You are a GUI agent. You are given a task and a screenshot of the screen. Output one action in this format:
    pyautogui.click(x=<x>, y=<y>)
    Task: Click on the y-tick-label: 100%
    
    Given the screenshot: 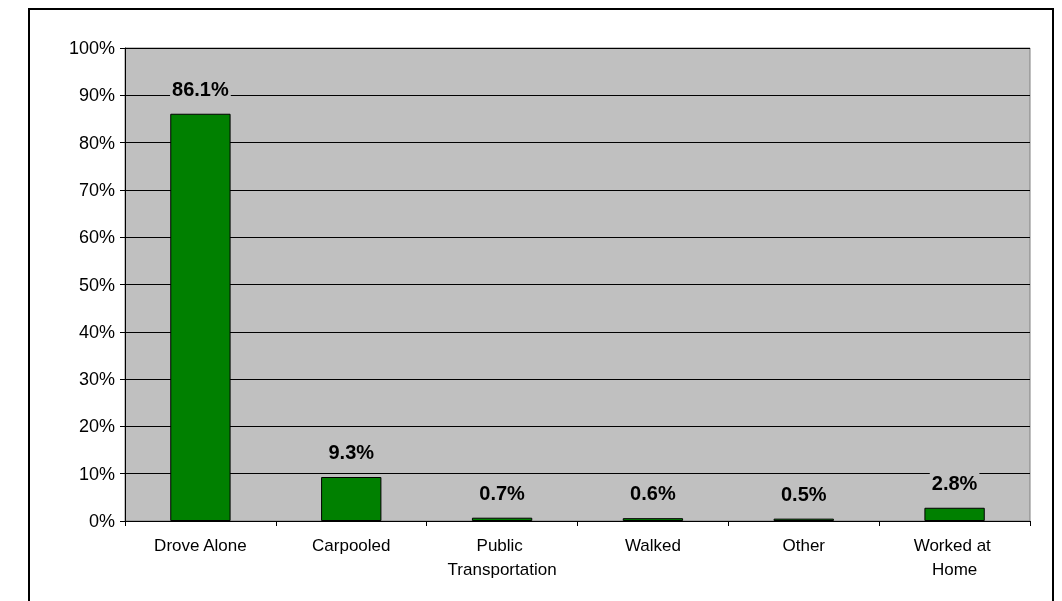 What is the action you would take?
    pyautogui.click(x=91, y=48)
    